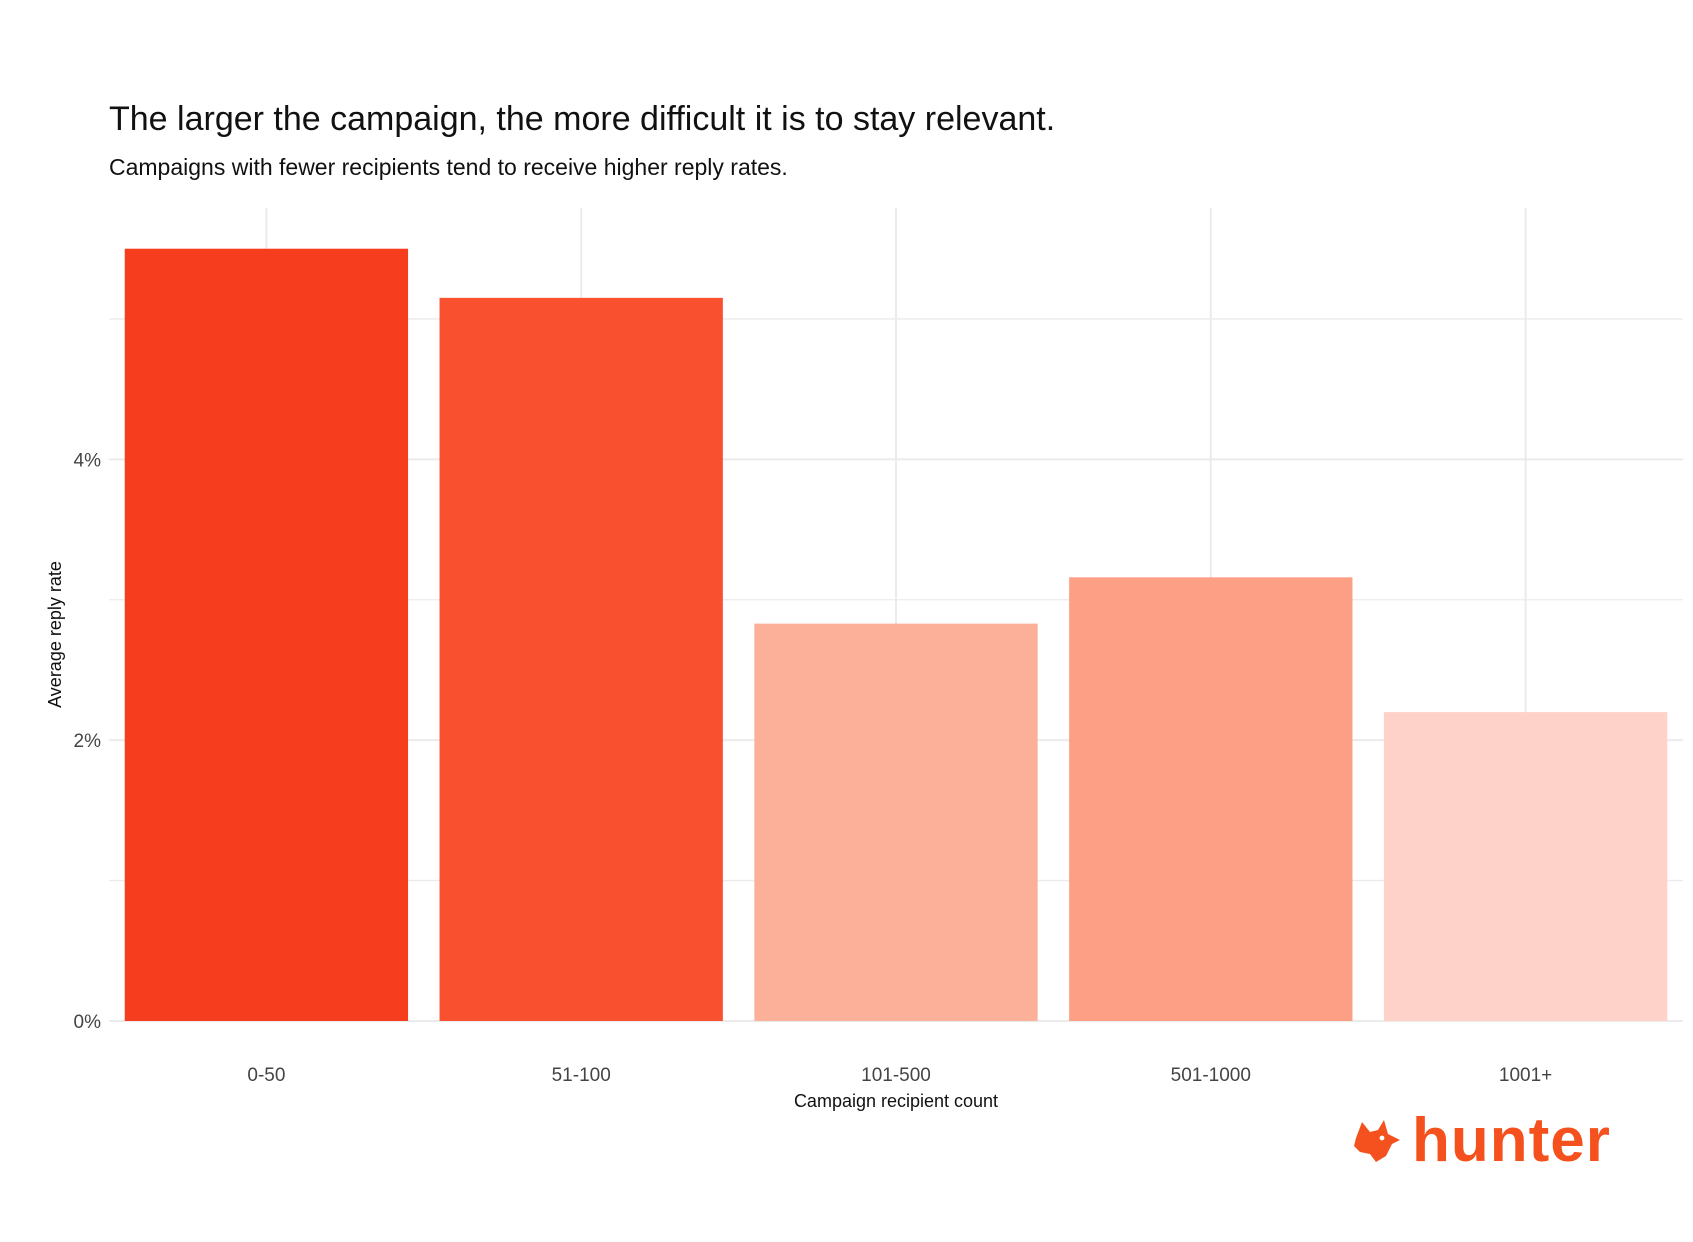  Describe the element at coordinates (581, 1075) in the screenshot. I see `x-tick-label: 51-100` at that location.